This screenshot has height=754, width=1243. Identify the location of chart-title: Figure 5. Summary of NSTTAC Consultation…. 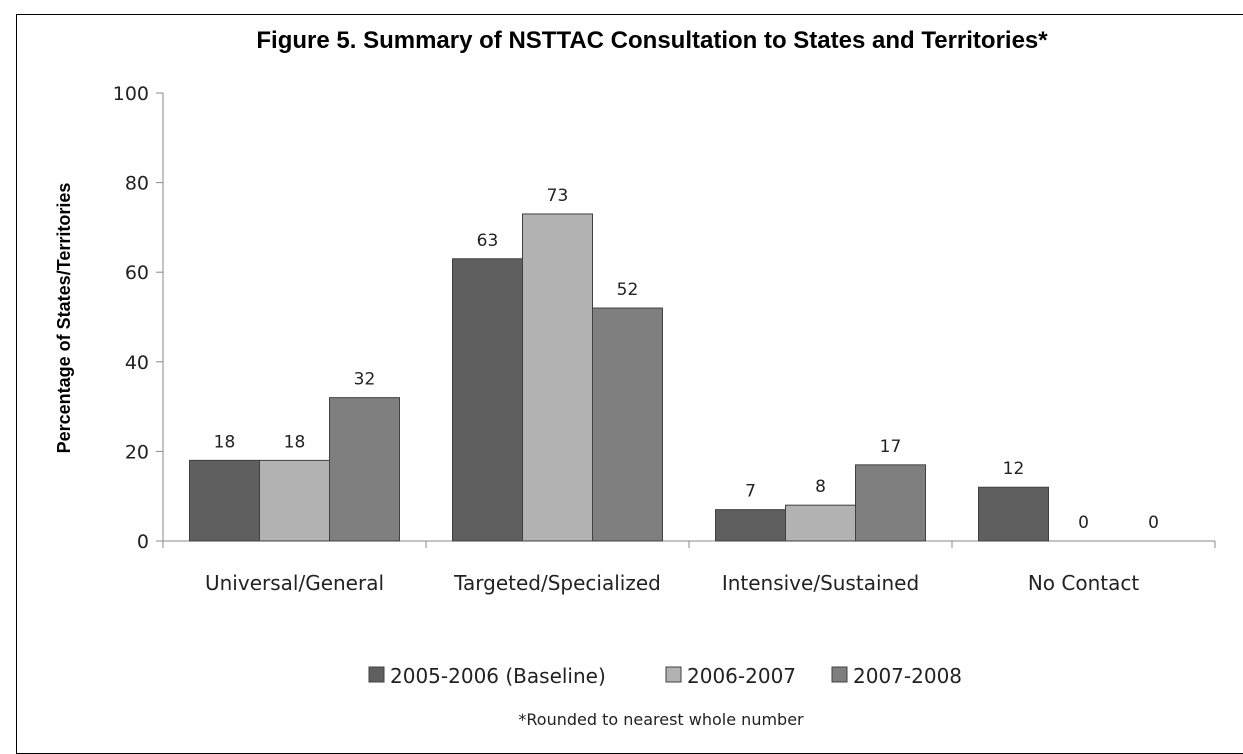
(652, 40).